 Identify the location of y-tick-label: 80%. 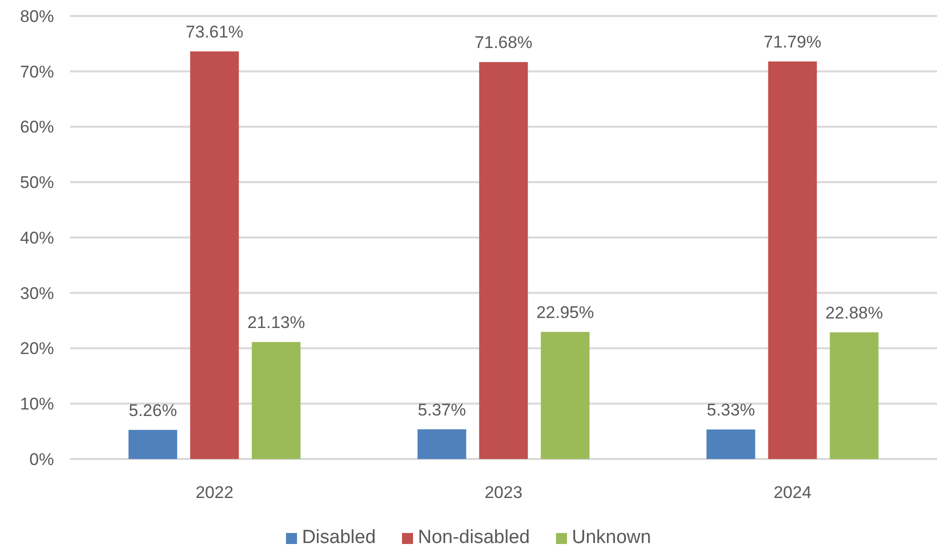
(37, 16).